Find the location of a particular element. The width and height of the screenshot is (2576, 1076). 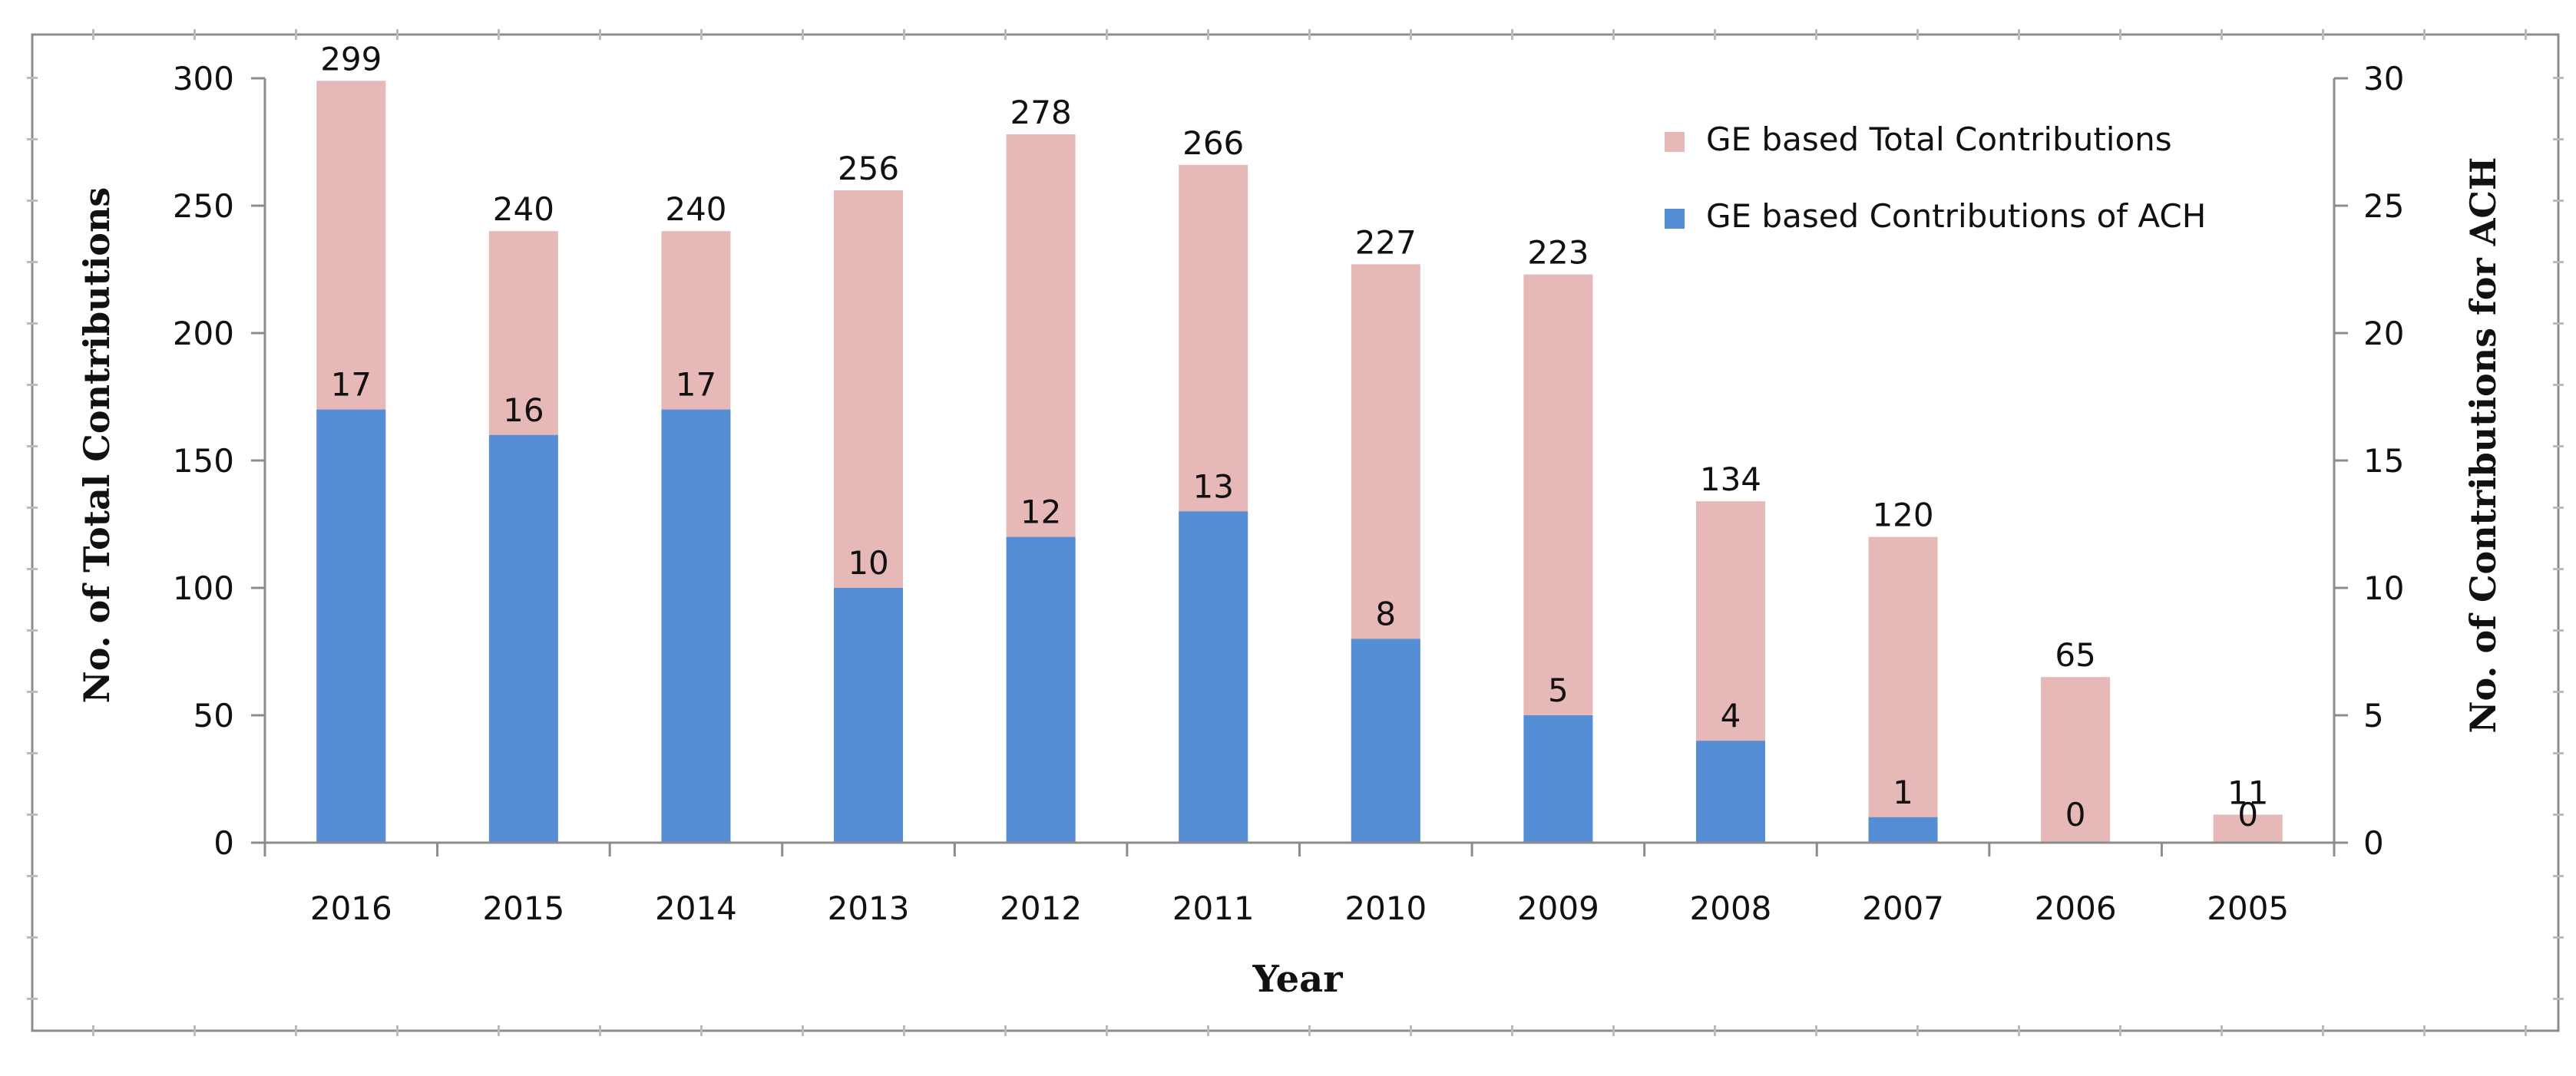

data-label-total-2007: 120 is located at coordinates (1902, 515).